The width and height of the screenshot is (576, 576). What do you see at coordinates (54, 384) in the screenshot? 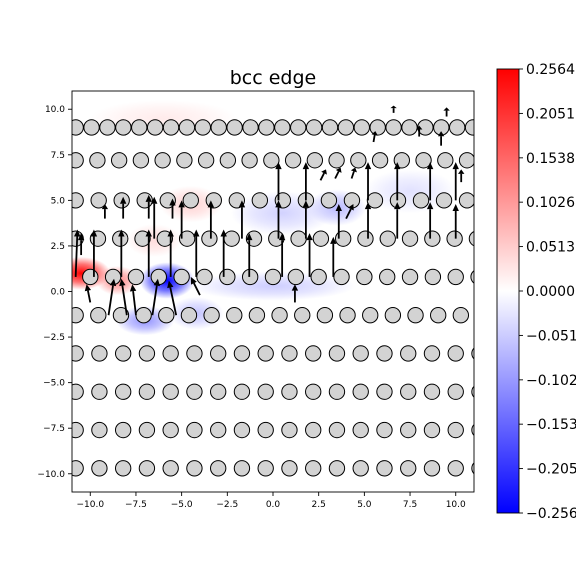
I see `y-tick-label: −5.0` at bounding box center [54, 384].